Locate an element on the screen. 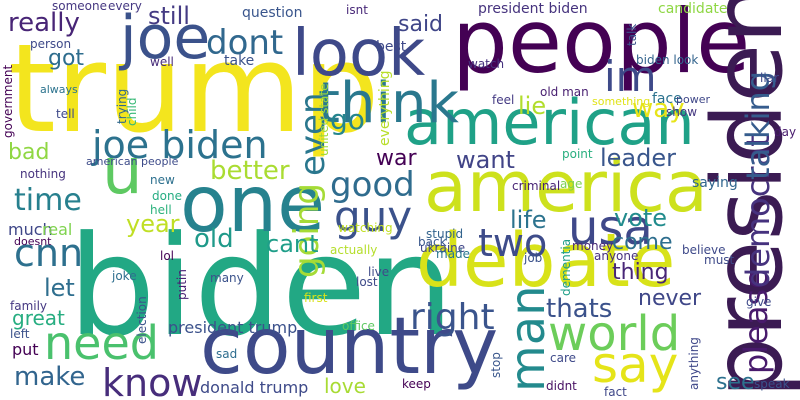  word-way: way is located at coordinates (658, 109).